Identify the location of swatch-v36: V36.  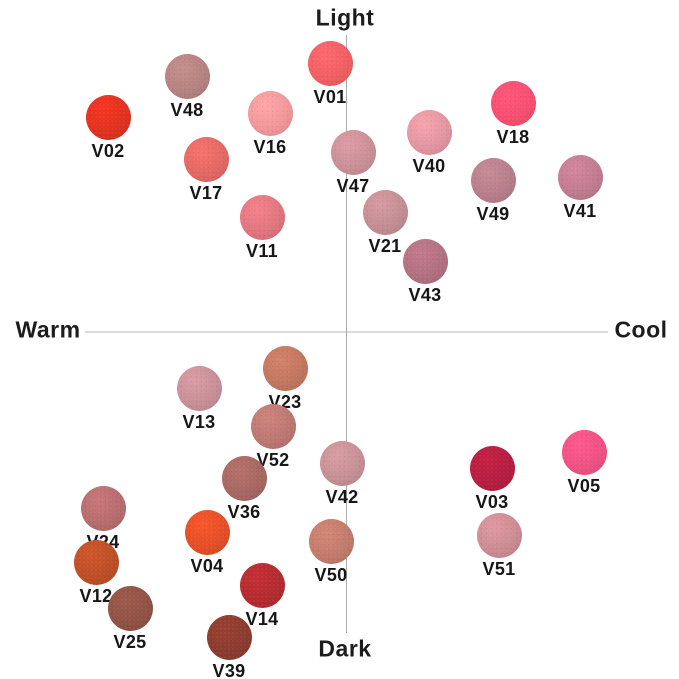
(244, 489).